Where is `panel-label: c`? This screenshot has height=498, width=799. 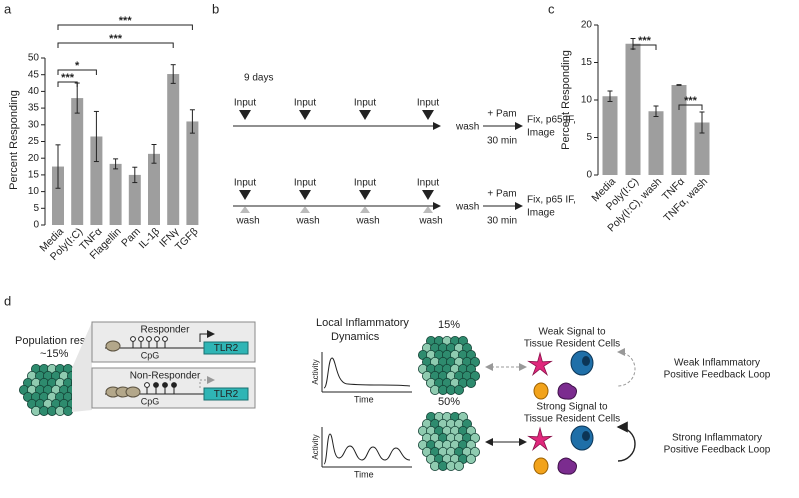
panel-label: c is located at coordinates (551, 8).